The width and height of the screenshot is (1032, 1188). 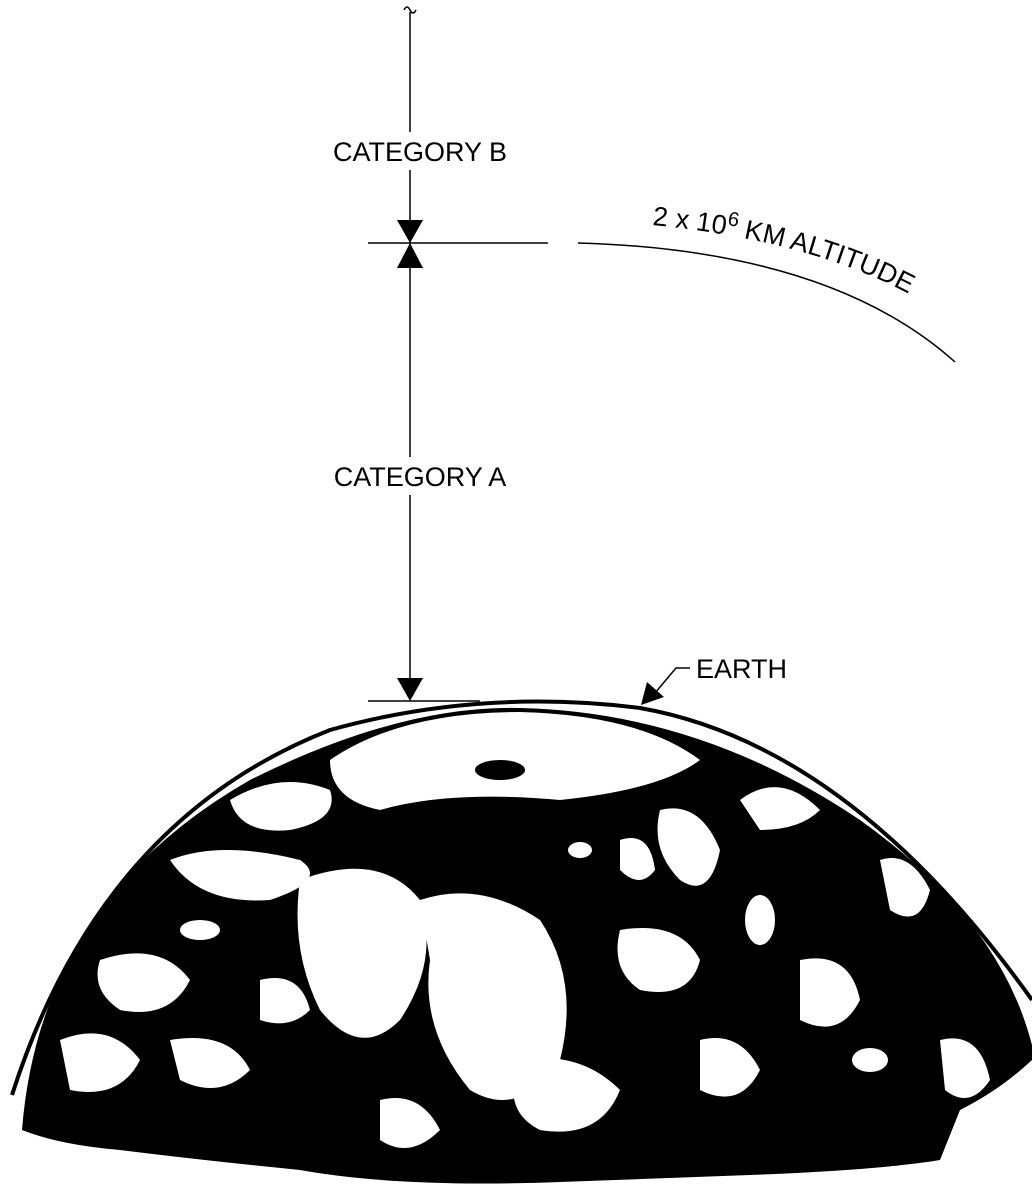 I want to click on earth-label: EARTH, so click(x=741, y=669).